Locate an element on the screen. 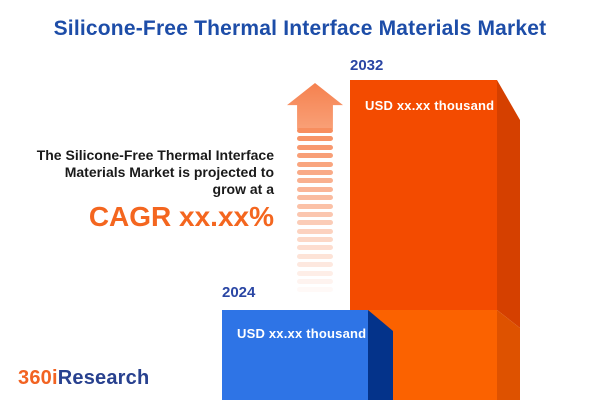  projection-line-2: Materials Market is projected to is located at coordinates (169, 172).